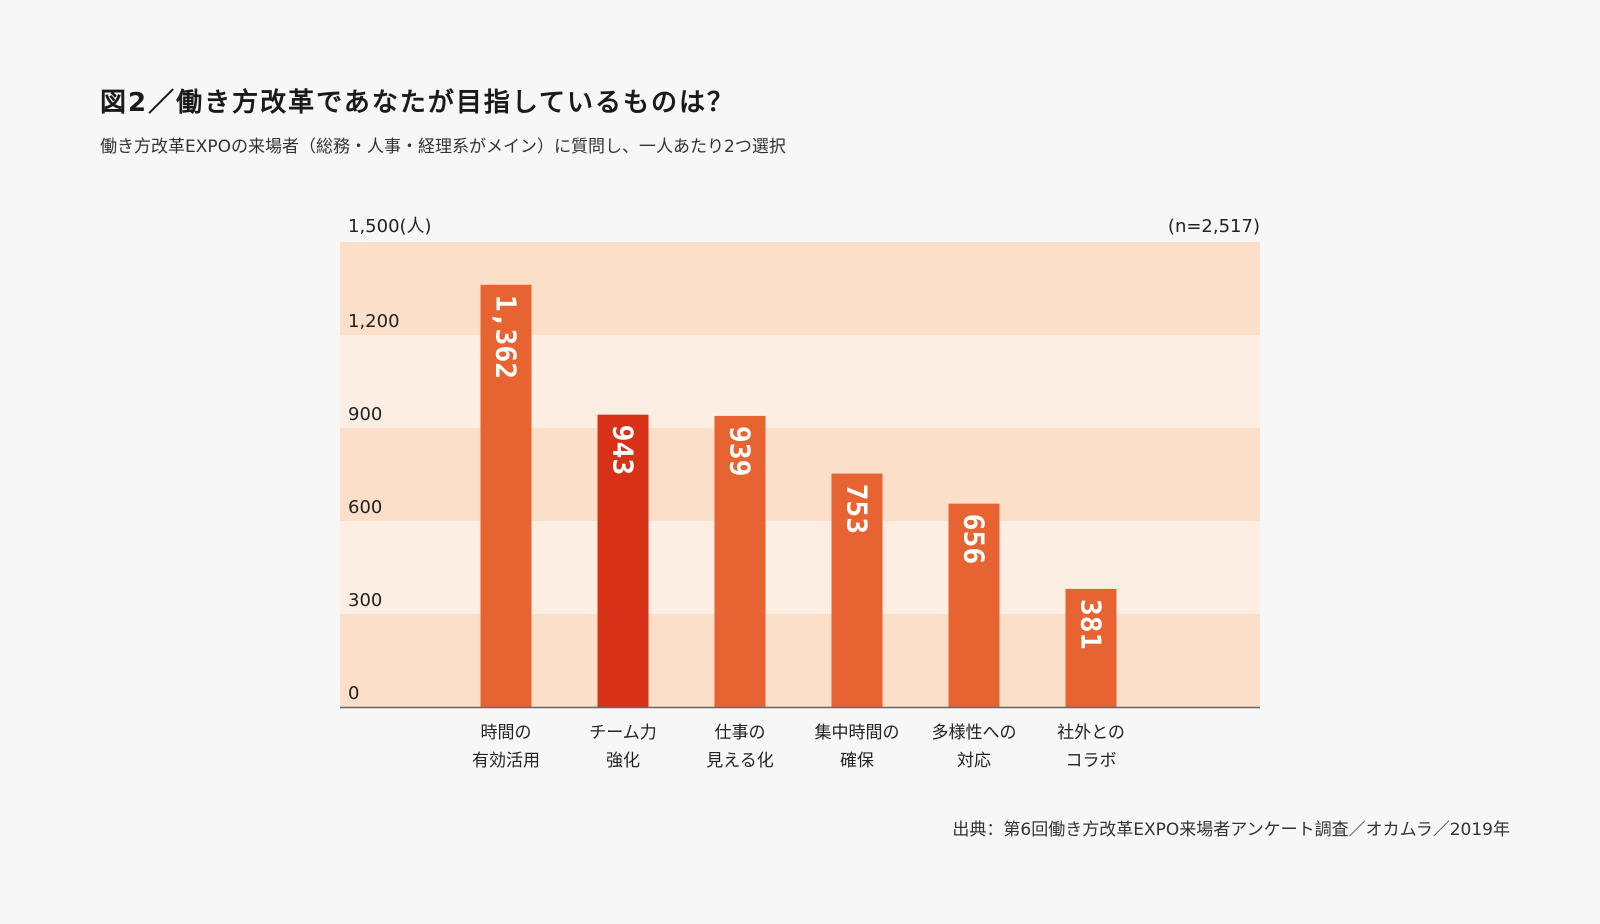  I want to click on chart-title: 図2／働き方改革であなたが目指しているものは？, so click(418, 103).